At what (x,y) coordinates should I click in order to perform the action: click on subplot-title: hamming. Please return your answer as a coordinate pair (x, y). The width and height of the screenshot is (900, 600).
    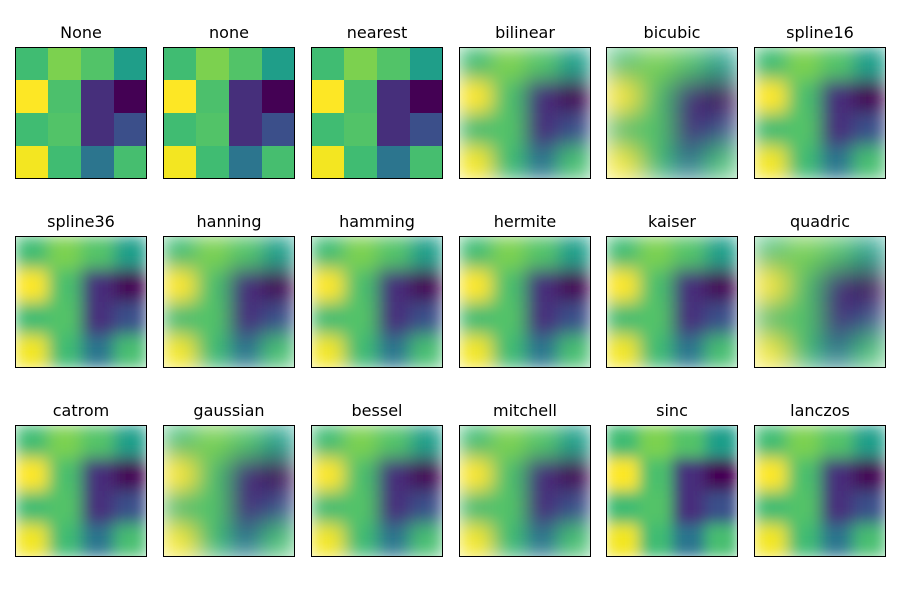
    Looking at the image, I should click on (377, 221).